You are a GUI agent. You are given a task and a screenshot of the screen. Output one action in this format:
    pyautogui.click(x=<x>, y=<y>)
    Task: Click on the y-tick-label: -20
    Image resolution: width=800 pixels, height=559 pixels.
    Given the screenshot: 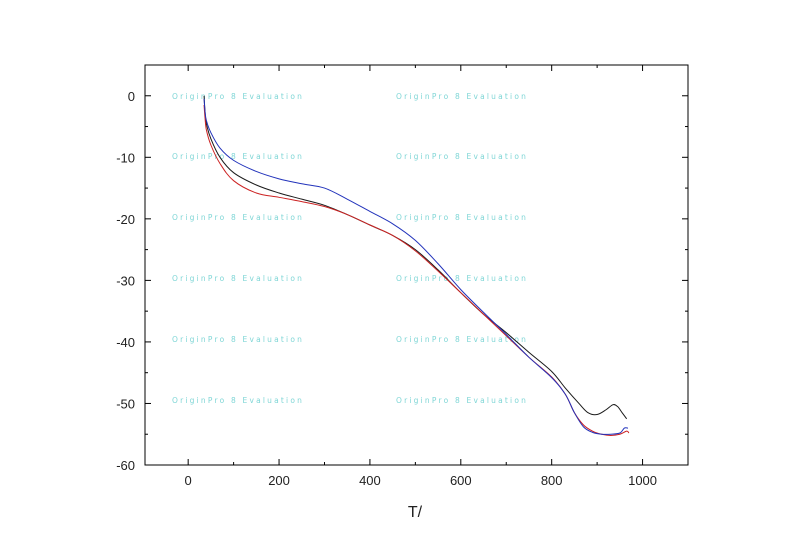 What is the action you would take?
    pyautogui.click(x=125, y=219)
    